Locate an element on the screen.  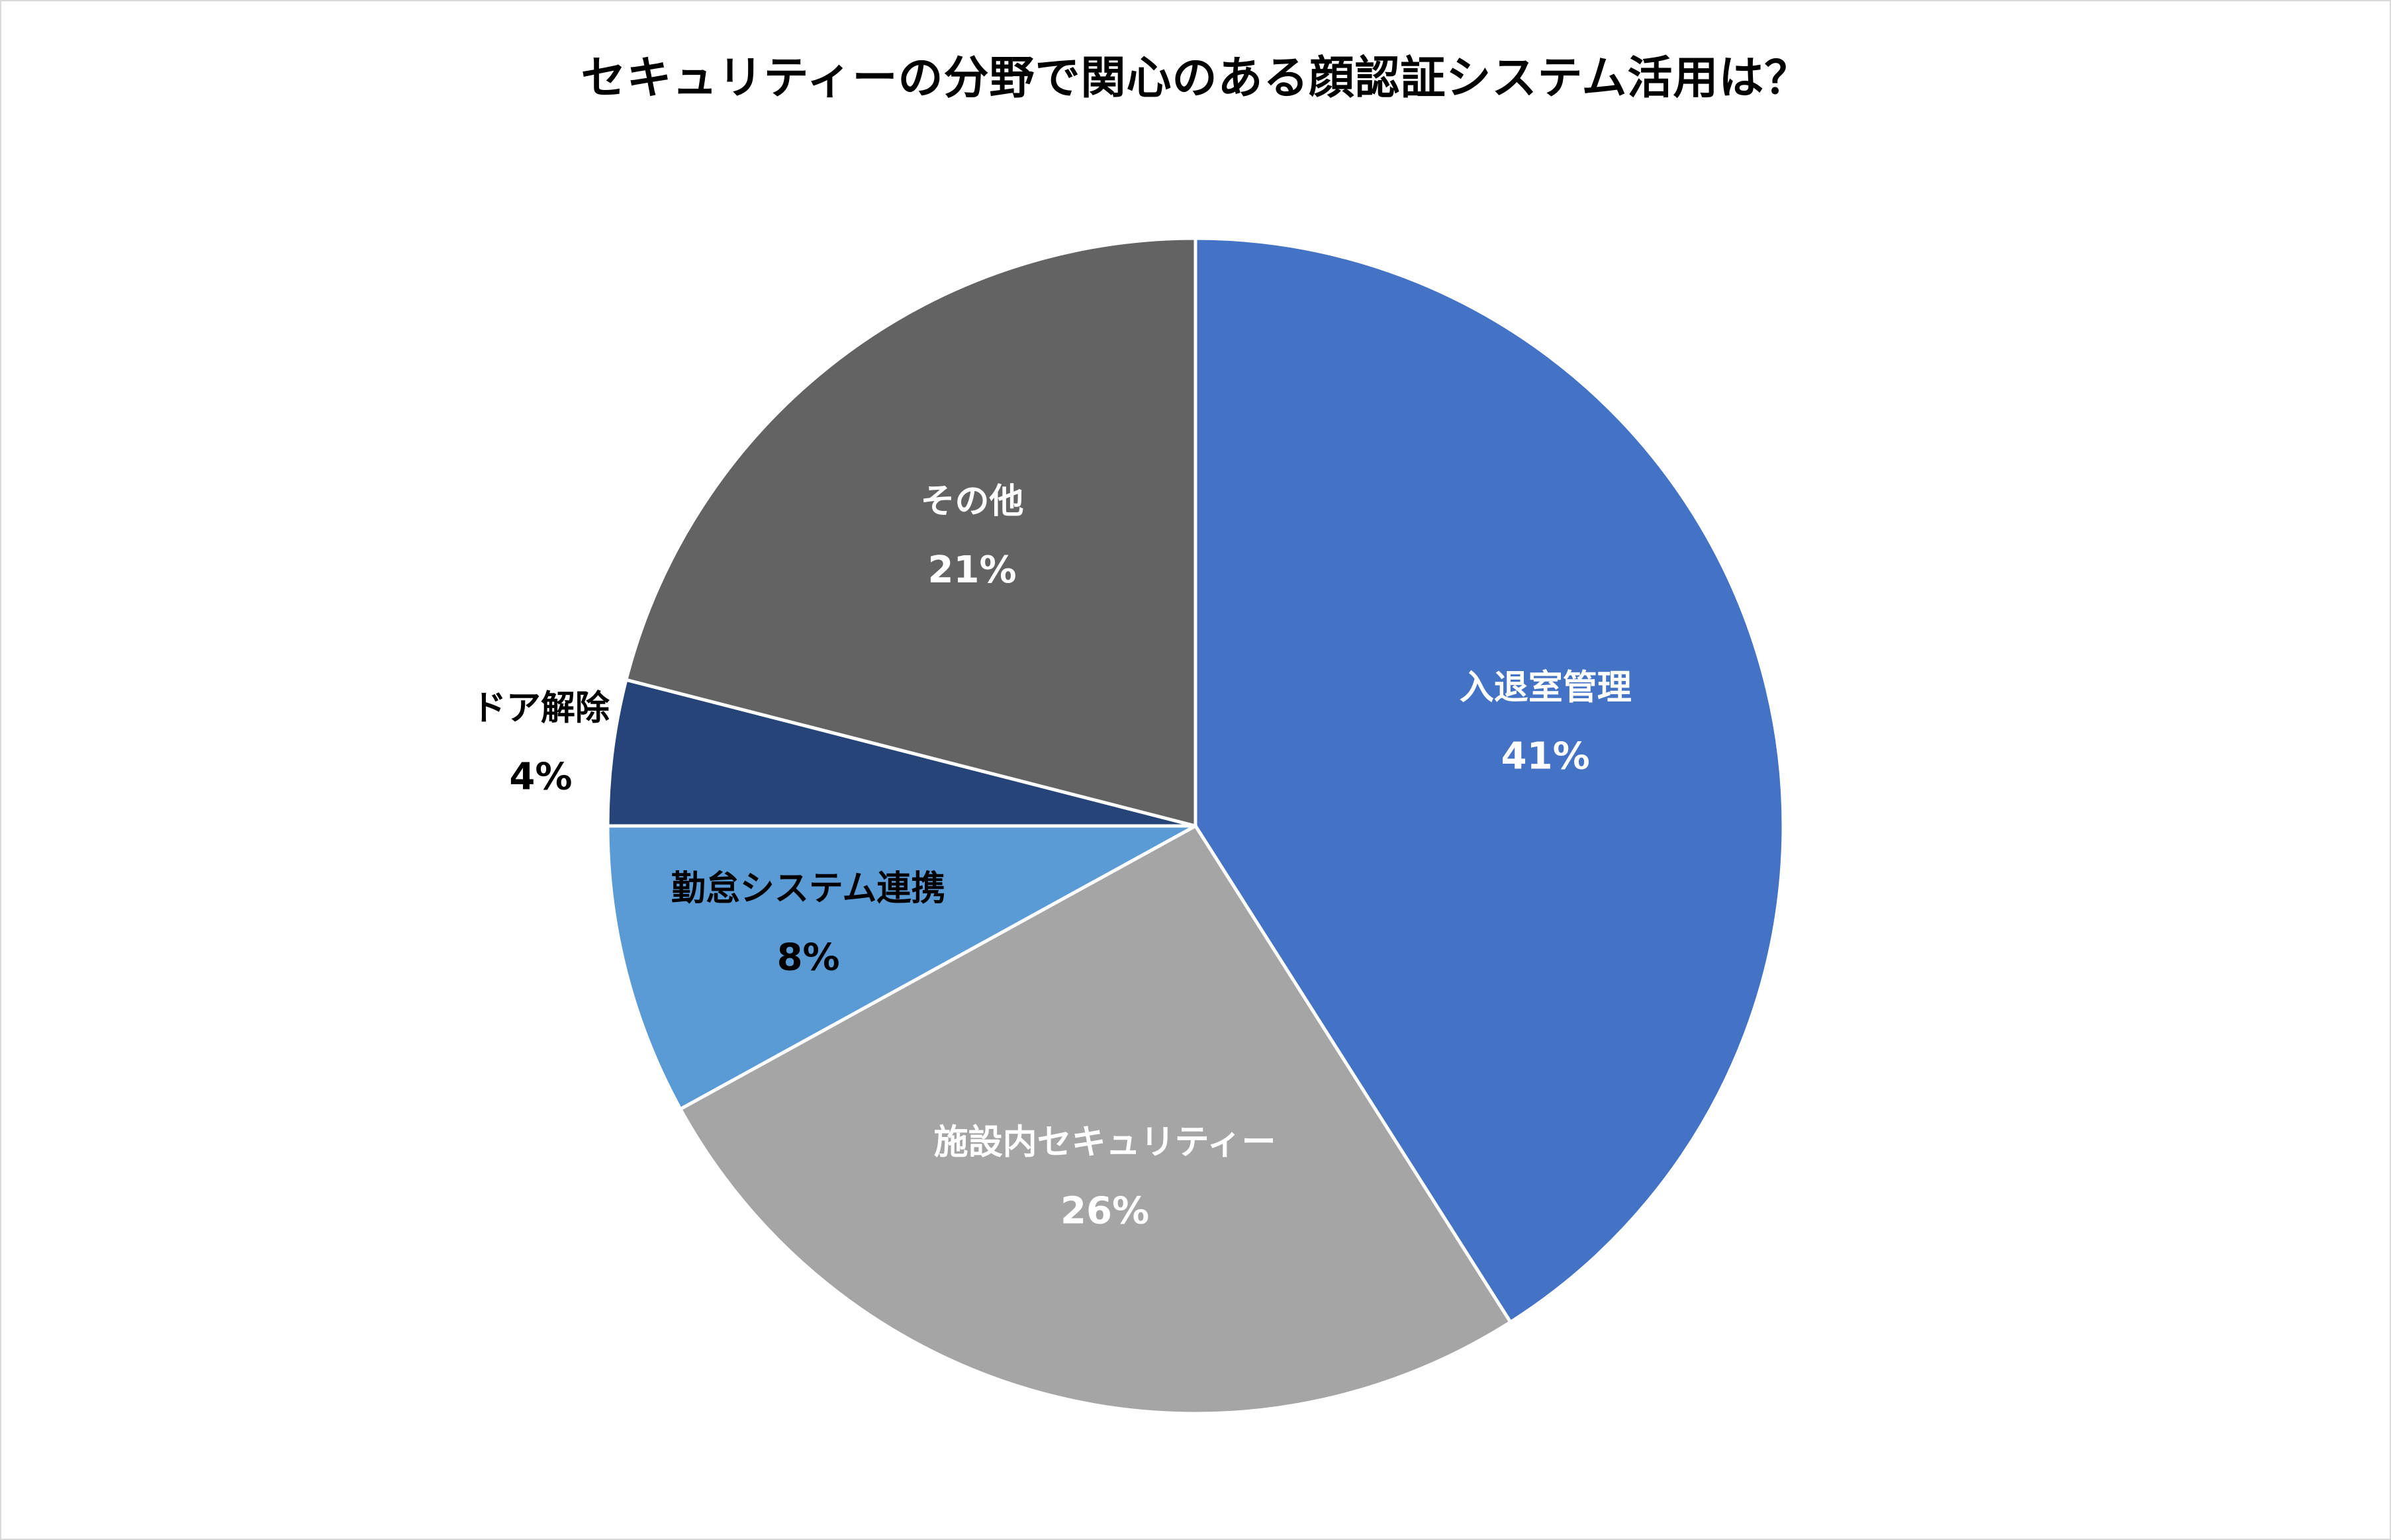
slice-value-label: 41% is located at coordinates (1545, 756).